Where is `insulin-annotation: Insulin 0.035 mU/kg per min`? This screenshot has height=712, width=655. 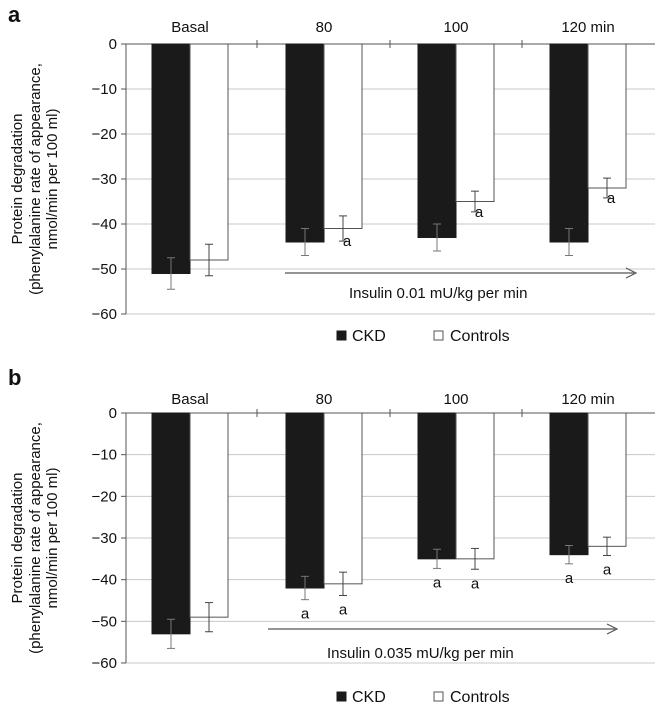 insulin-annotation: Insulin 0.035 mU/kg per min is located at coordinates (420, 653).